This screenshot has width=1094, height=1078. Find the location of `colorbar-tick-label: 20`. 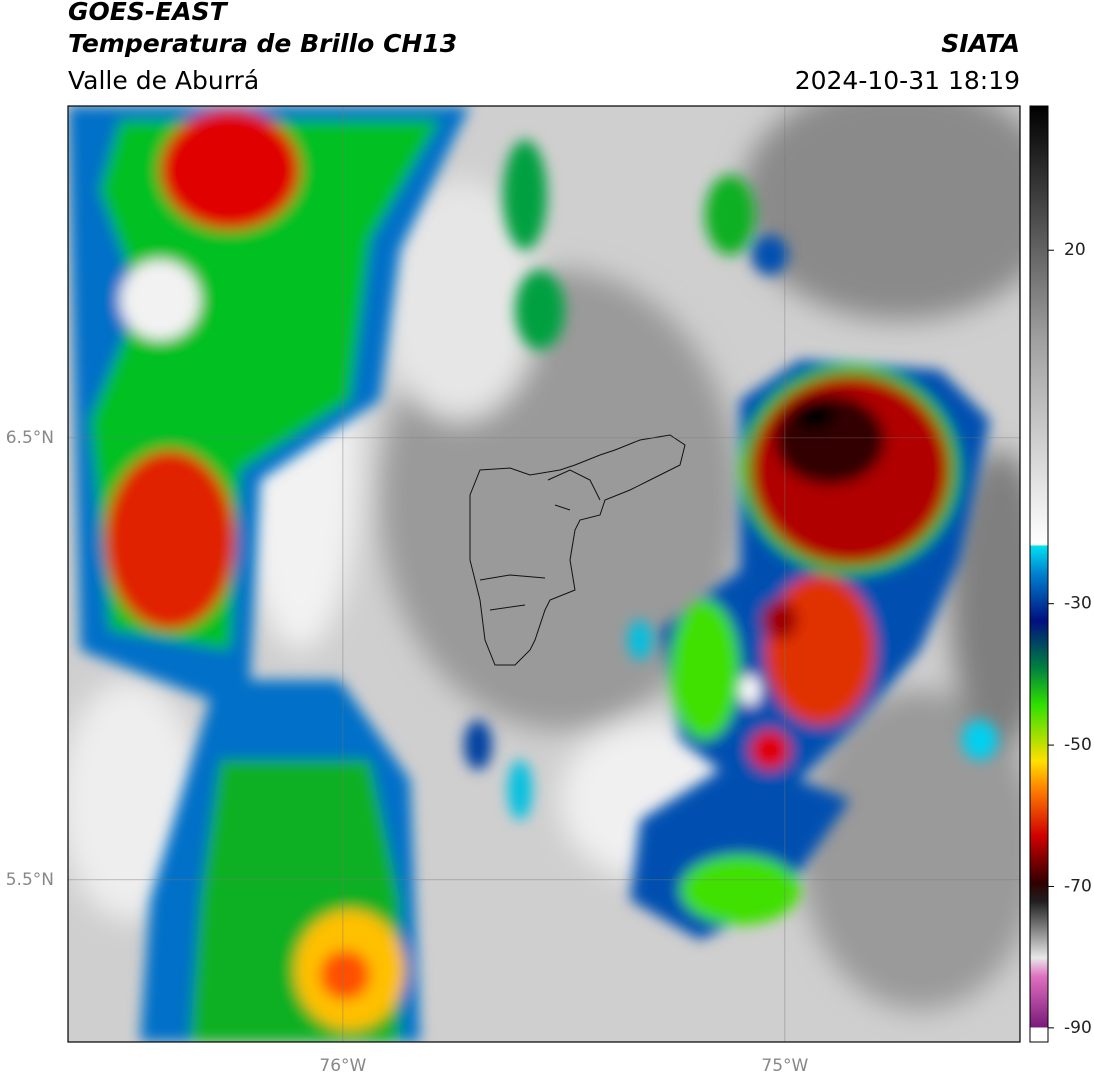

colorbar-tick-label: 20 is located at coordinates (1075, 250).